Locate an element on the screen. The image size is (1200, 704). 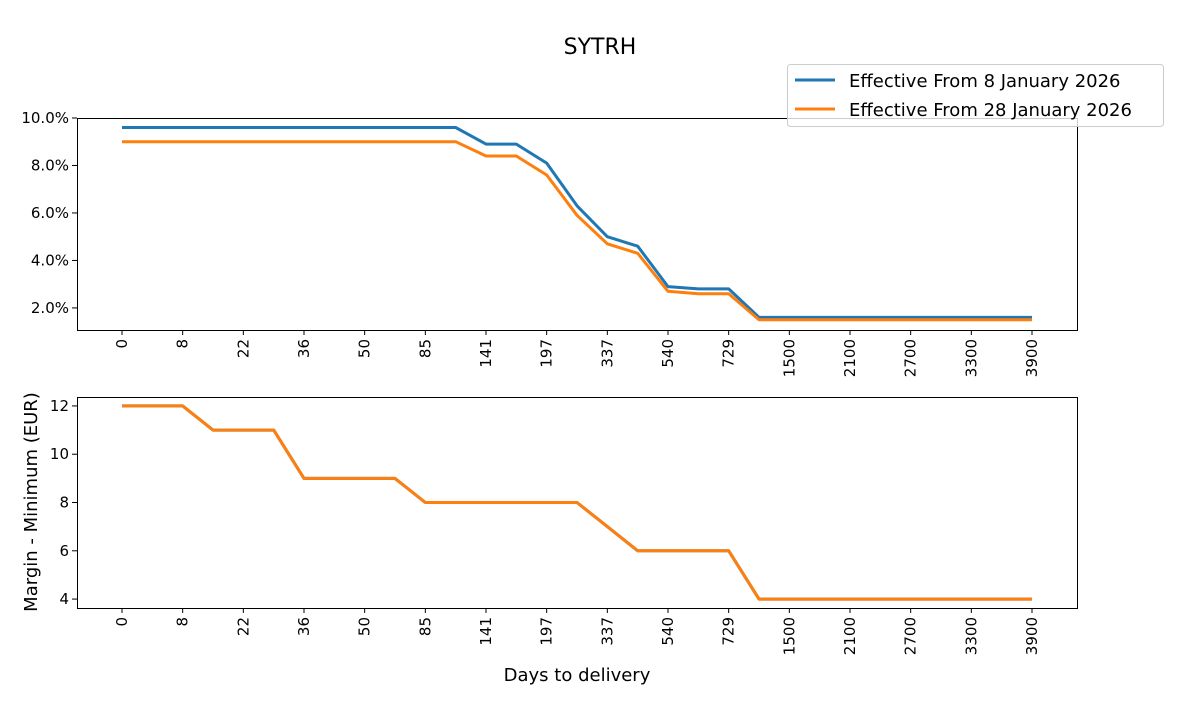
legend-label-series-1: Effective From 8 January 2026 is located at coordinates (985, 81).